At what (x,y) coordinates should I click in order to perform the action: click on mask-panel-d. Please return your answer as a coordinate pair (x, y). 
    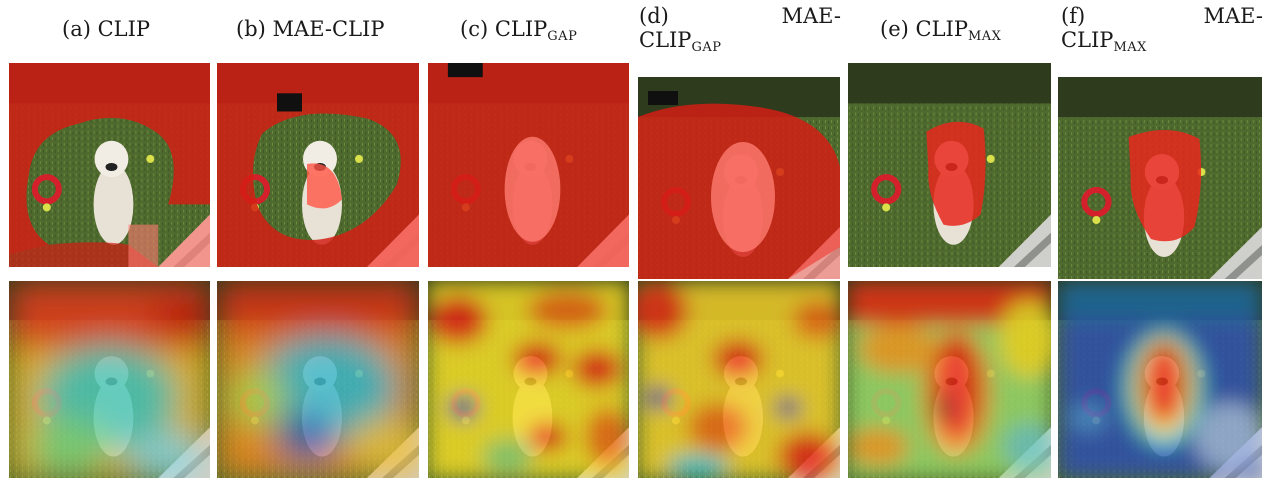
    Looking at the image, I should click on (739, 178).